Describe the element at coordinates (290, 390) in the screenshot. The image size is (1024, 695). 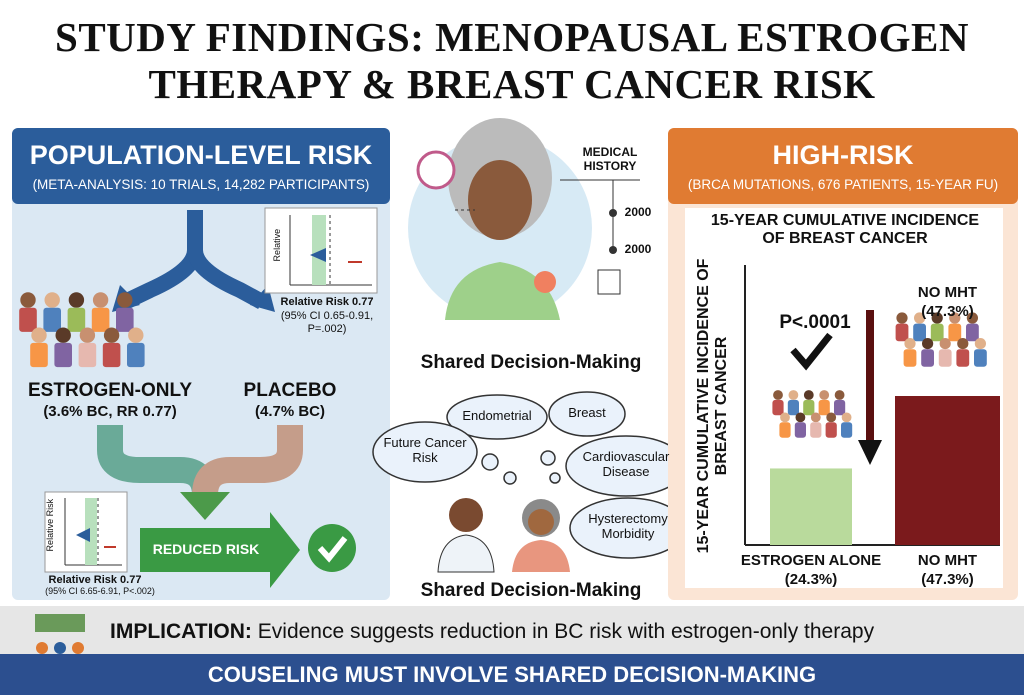
I see `group-label: PLACEBO` at that location.